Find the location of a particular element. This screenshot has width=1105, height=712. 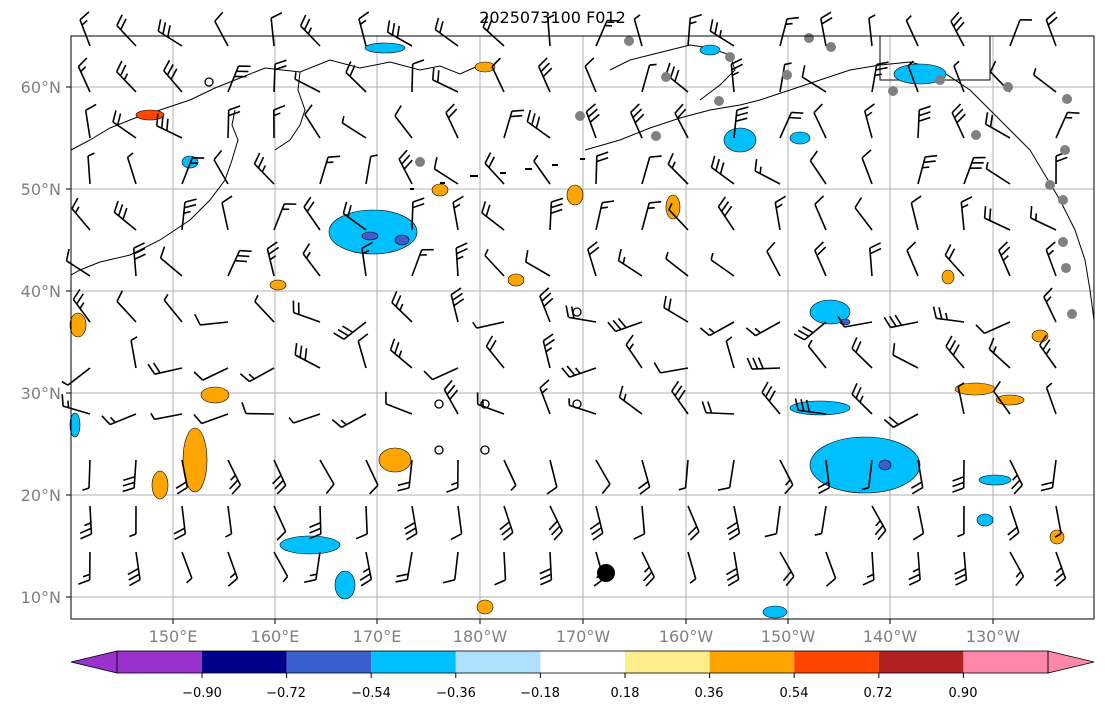

calm-marker is located at coordinates (577, 404).